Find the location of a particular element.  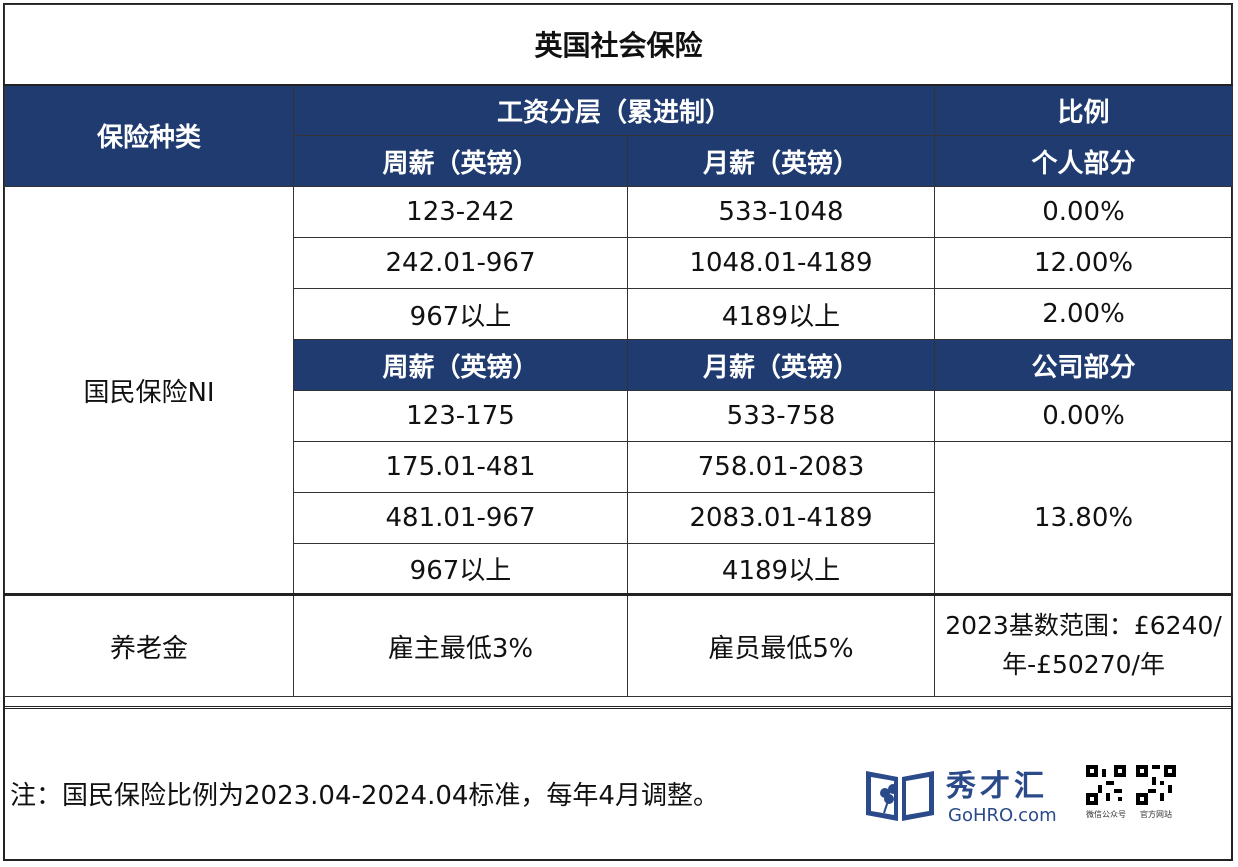

wage-tier-header: 工资分层（累进制） is located at coordinates (614, 110).